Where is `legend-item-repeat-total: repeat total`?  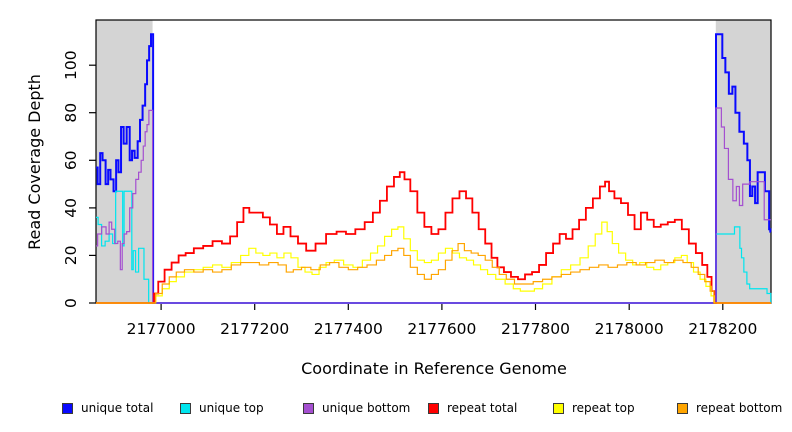 legend-item-repeat-total: repeat total is located at coordinates (472, 408).